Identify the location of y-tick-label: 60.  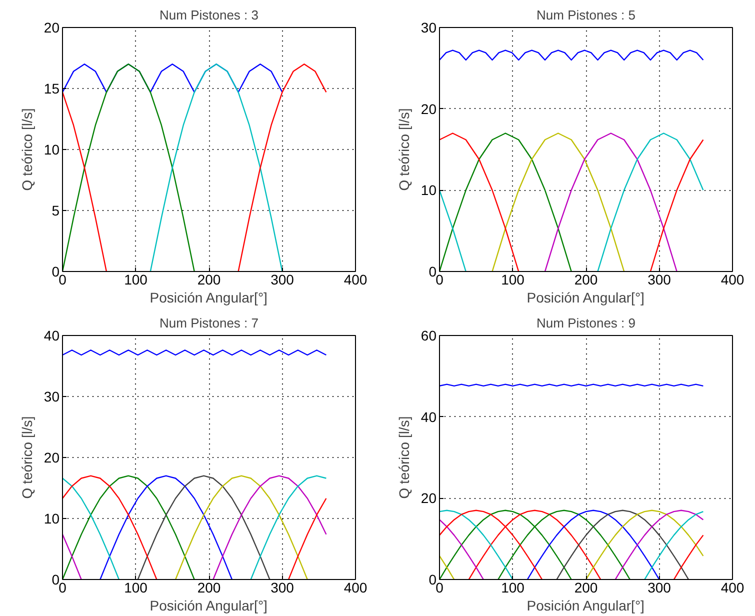
(428, 336).